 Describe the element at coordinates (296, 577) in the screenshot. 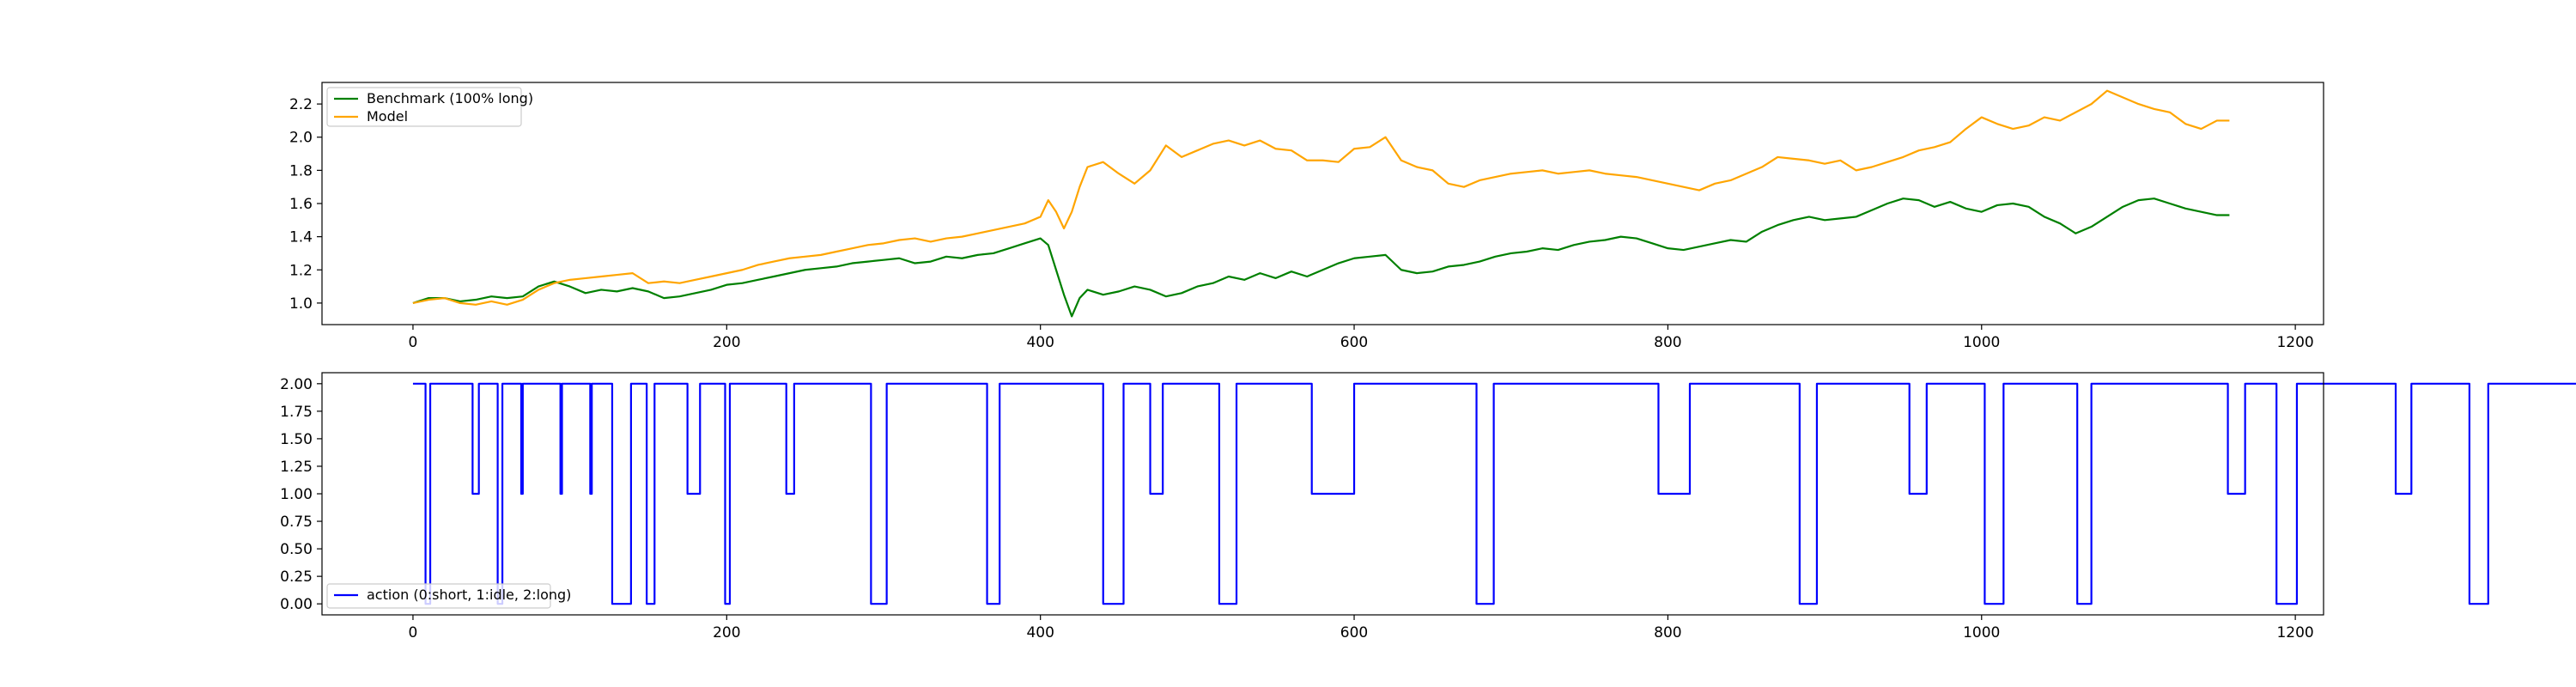

I see `y-tick-label: 0.25` at that location.